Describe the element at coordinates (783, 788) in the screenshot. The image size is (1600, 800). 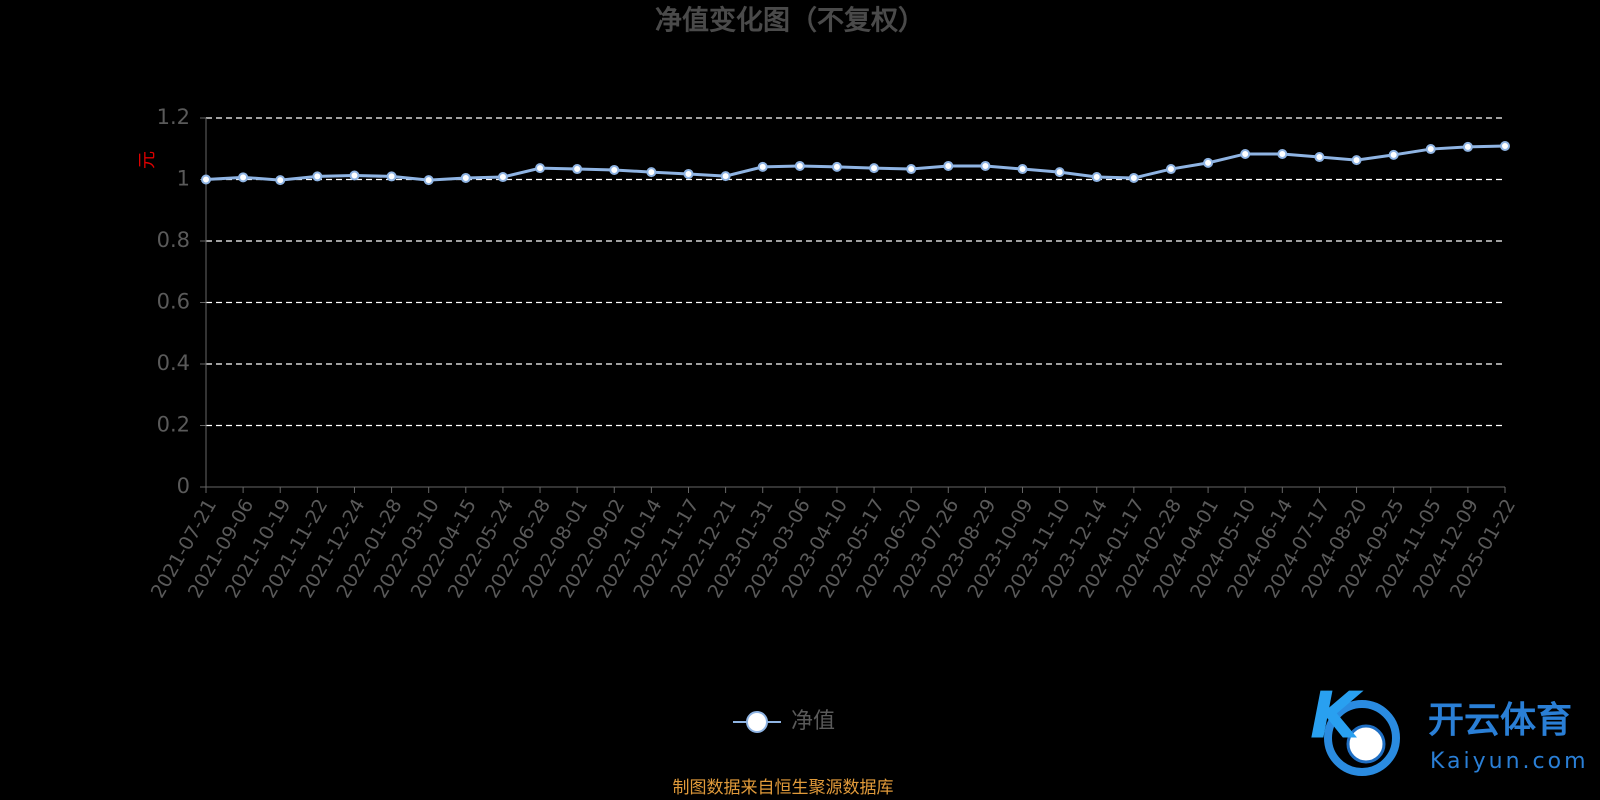
I see `source-note: 制图数据来自恒生聚源数据库` at that location.